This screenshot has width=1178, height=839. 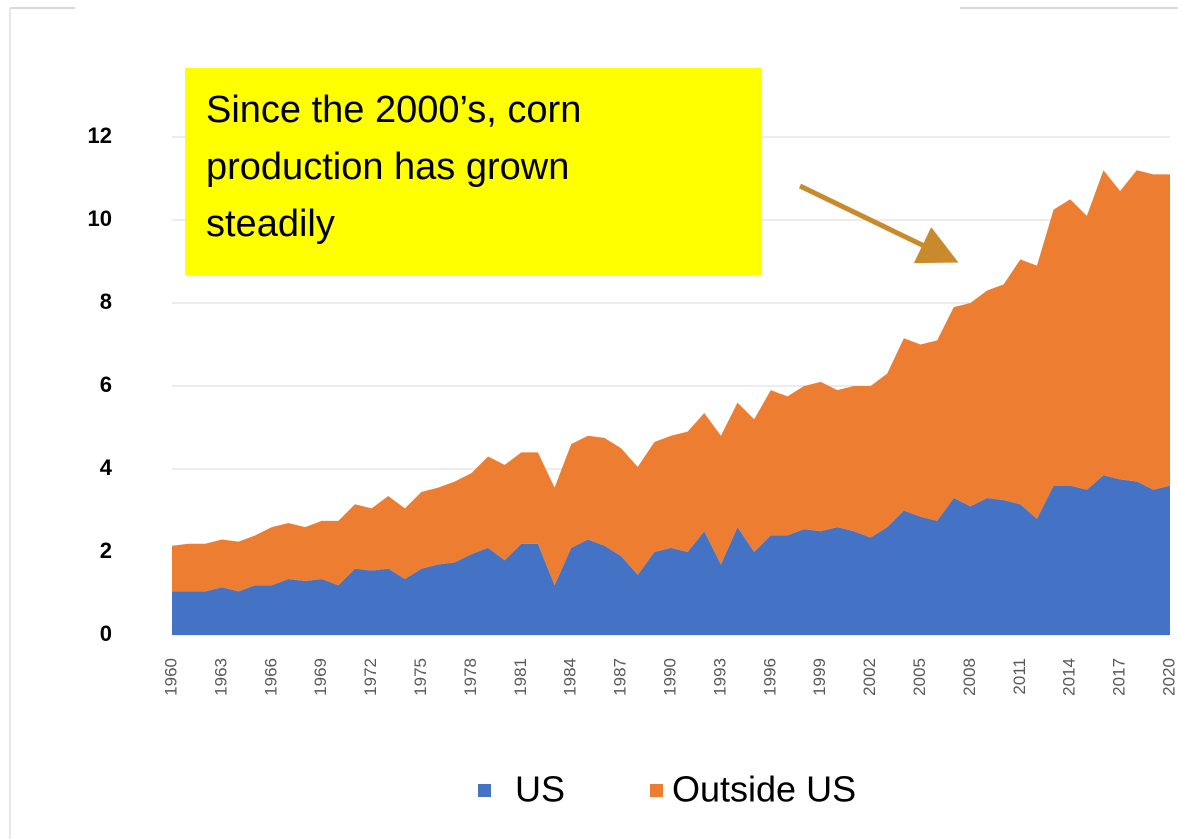 I want to click on legend-label: US, so click(x=540, y=789).